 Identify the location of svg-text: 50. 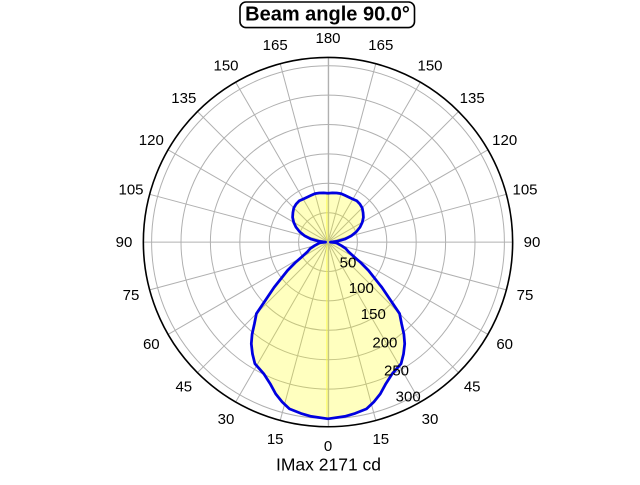
(348, 262).